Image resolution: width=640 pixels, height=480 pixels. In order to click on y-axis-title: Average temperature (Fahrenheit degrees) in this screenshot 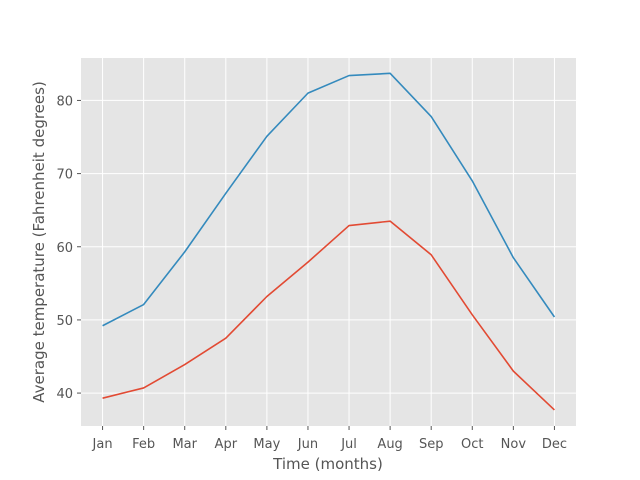, I will do `click(39, 242)`.